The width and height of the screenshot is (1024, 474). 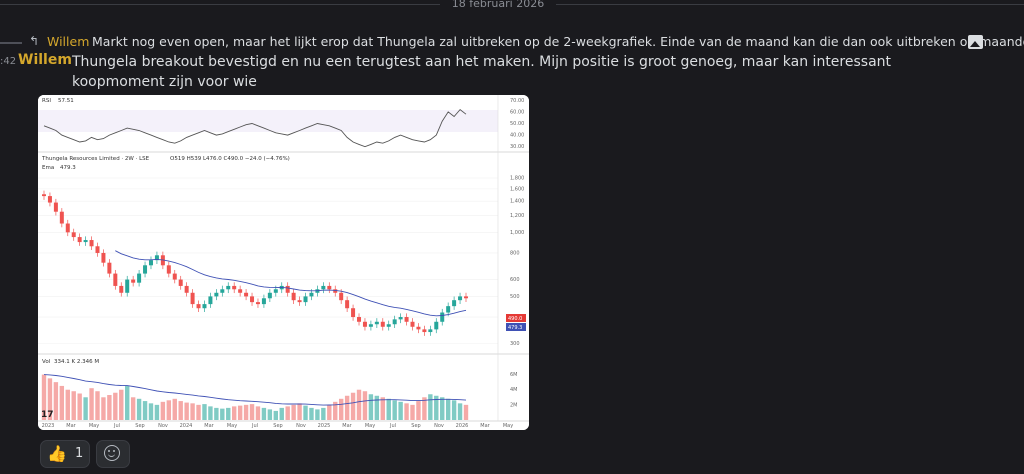 I want to click on volume-bars, so click(x=255, y=397).